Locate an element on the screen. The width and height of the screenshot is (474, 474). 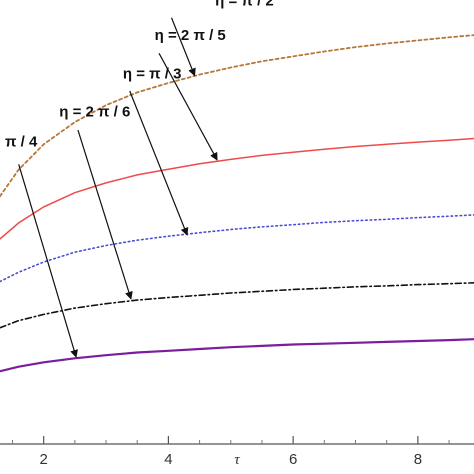
annotation-label-3: η = π / 3 is located at coordinates (152, 74).